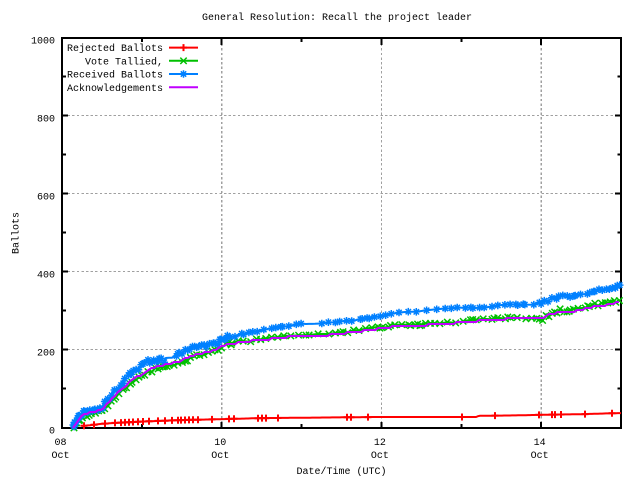 This screenshot has height=480, width=640. What do you see at coordinates (46, 119) in the screenshot?
I see `svg-text: 800` at bounding box center [46, 119].